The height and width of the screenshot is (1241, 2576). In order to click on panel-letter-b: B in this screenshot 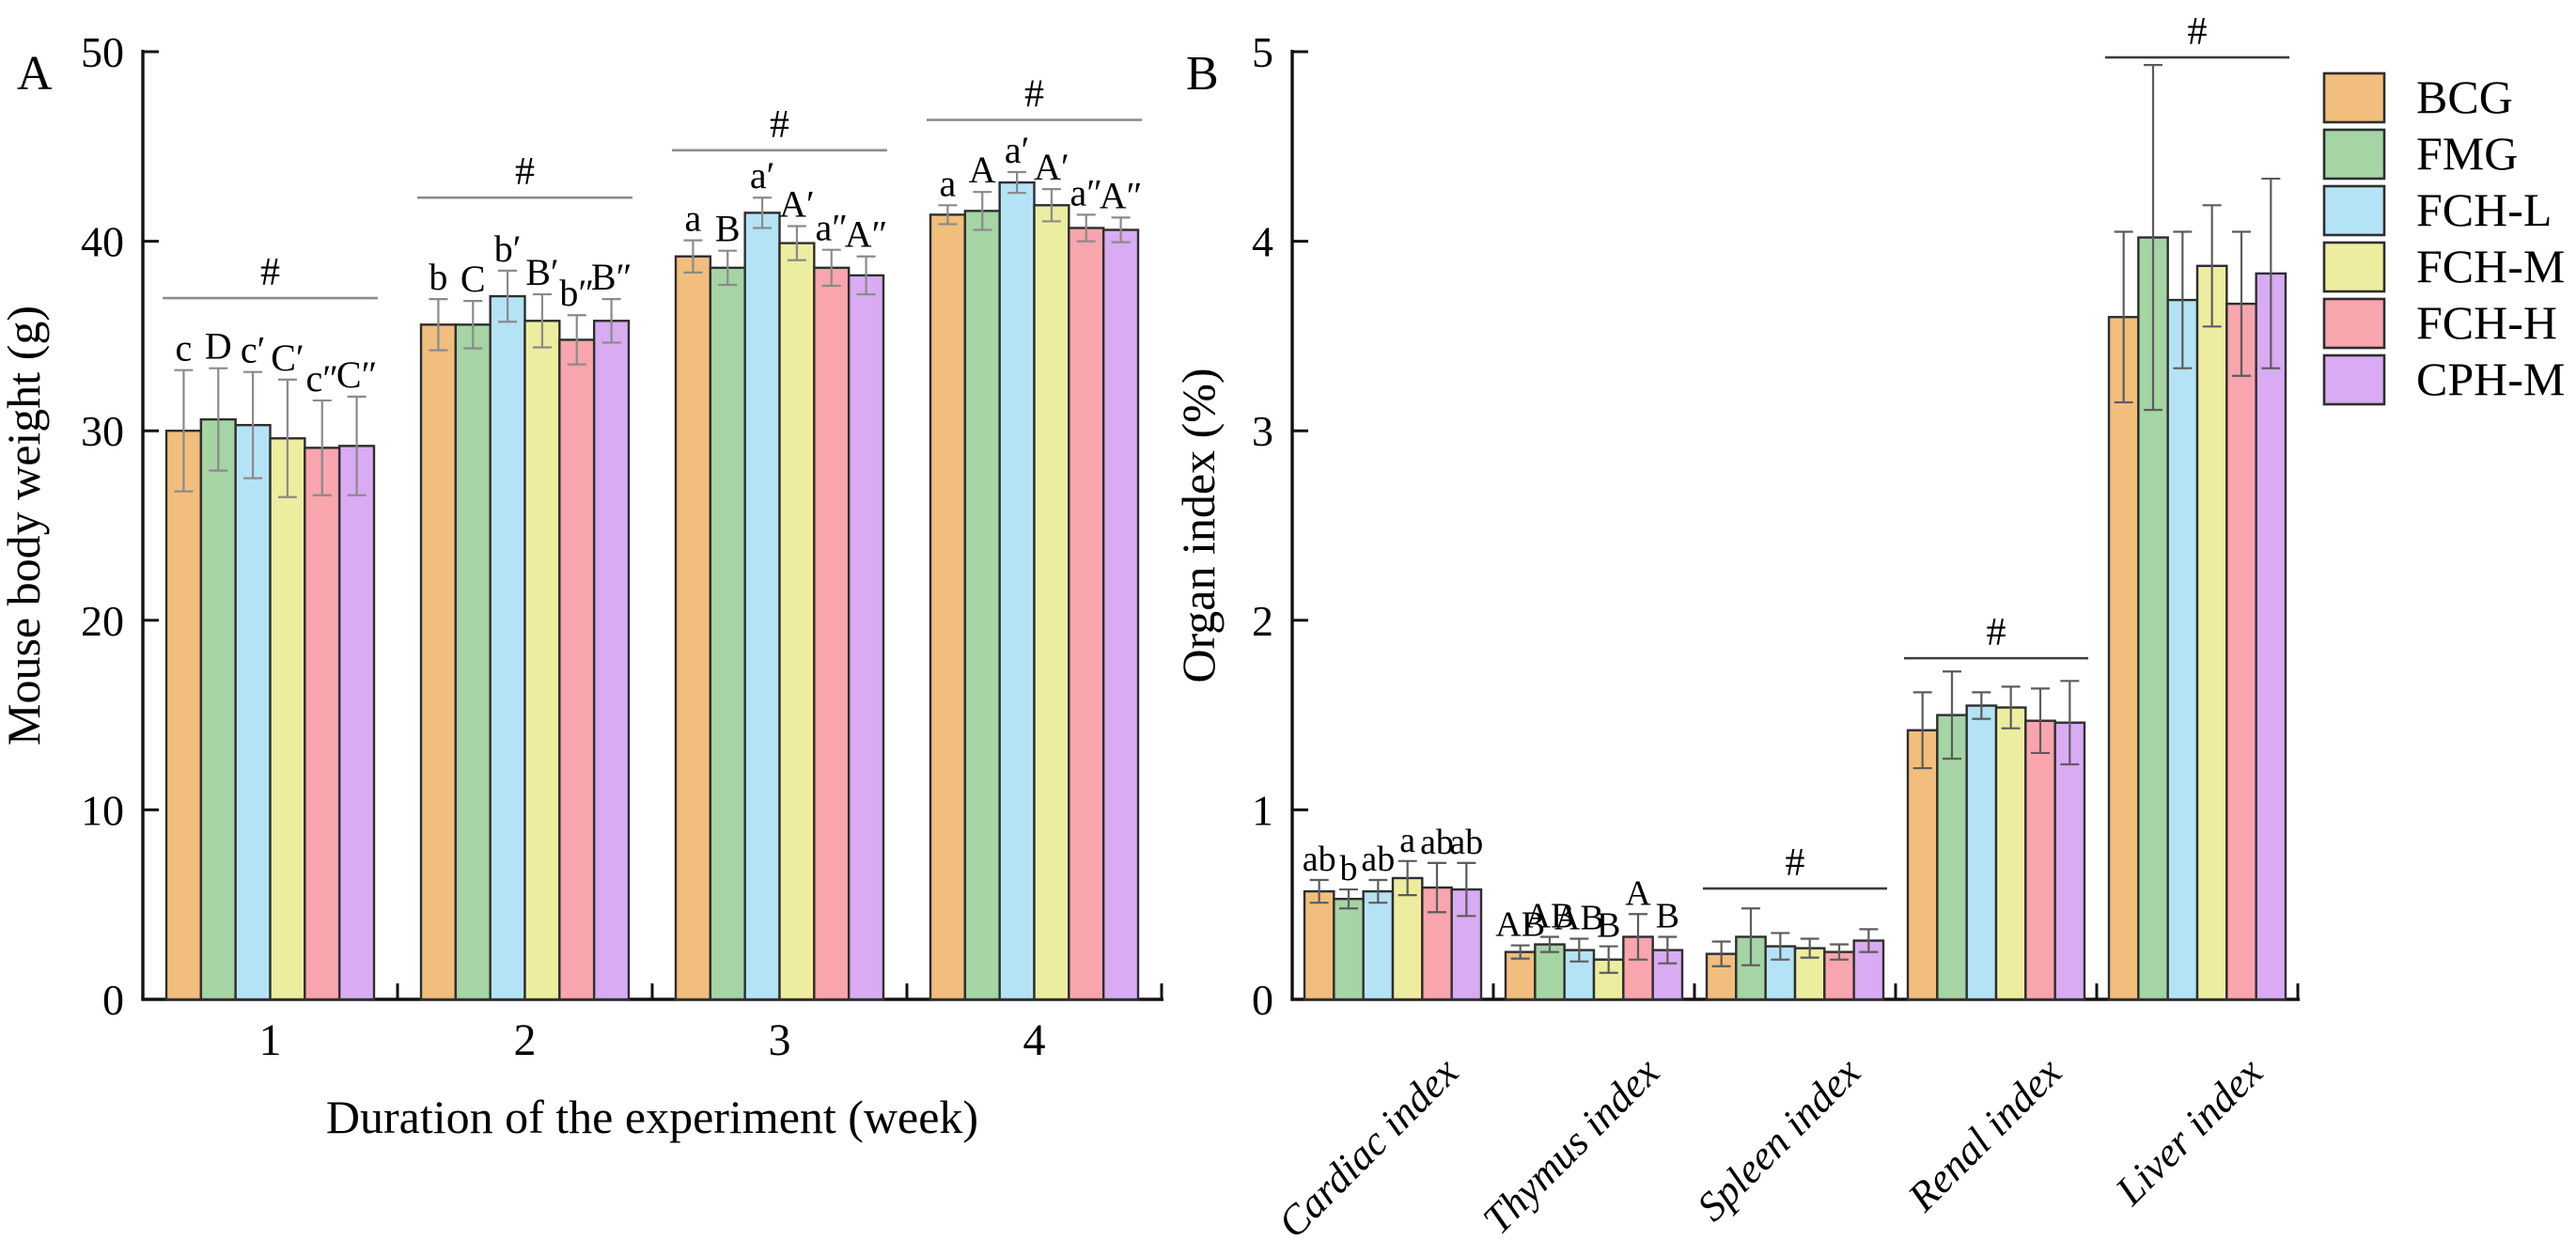, I will do `click(1202, 74)`.